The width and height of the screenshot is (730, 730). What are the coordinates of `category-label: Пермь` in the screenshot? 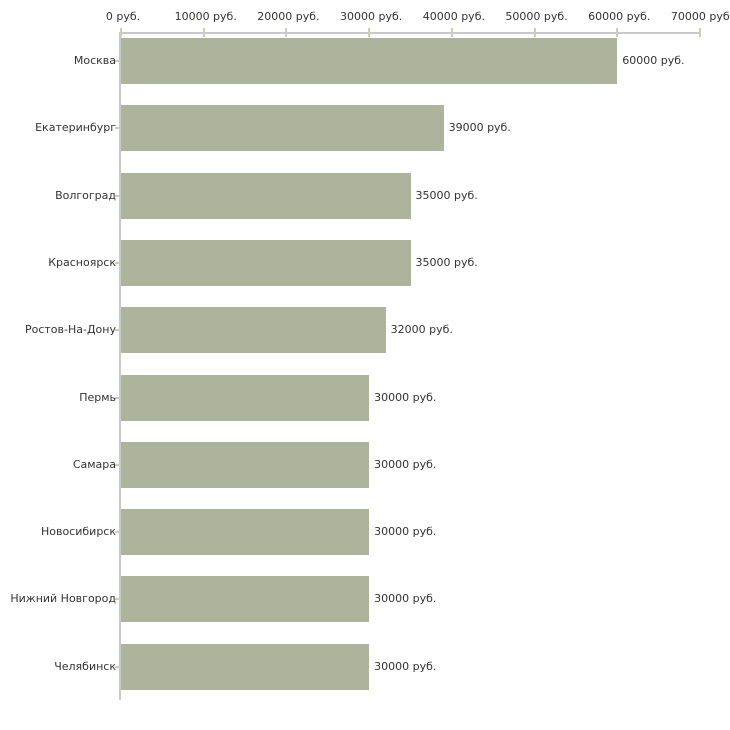 It's located at (97, 397).